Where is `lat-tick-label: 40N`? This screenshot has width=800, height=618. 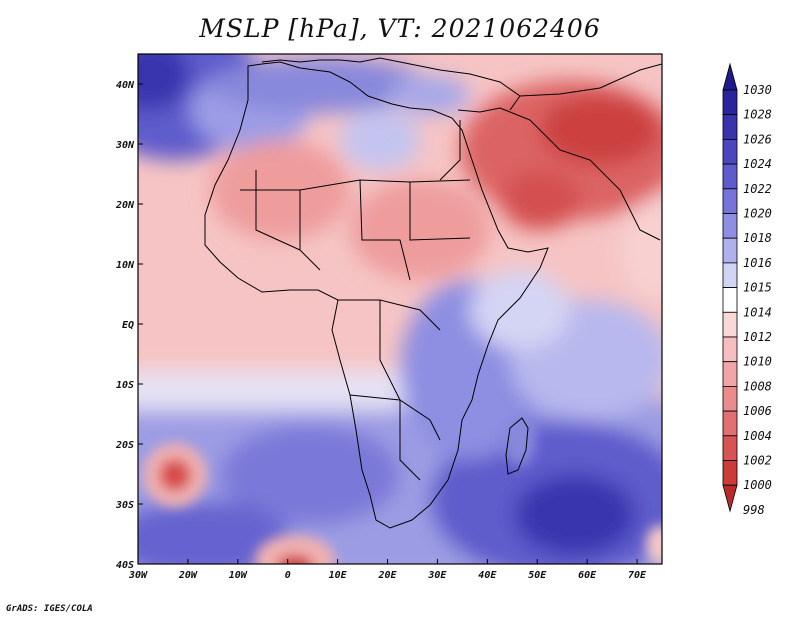
lat-tick-label: 40N is located at coordinates (125, 85).